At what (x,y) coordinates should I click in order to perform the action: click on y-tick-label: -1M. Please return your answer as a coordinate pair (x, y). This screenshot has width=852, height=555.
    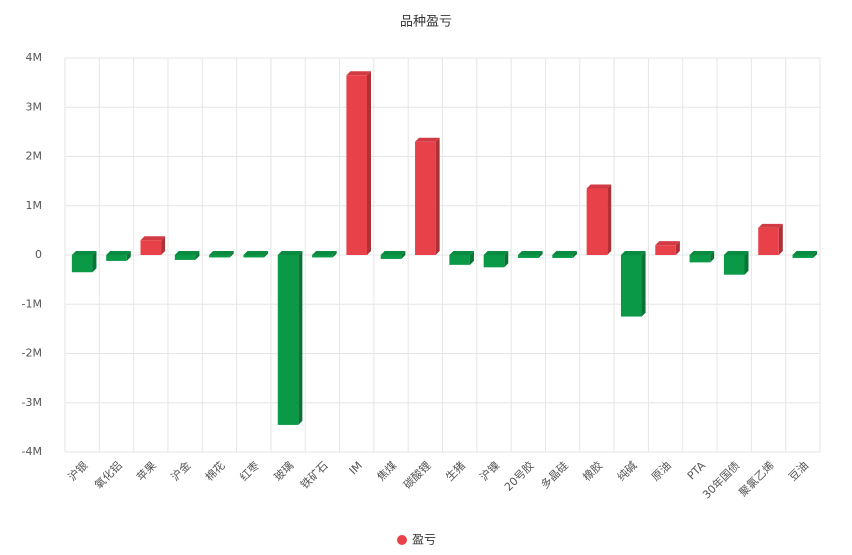
    Looking at the image, I should click on (32, 303).